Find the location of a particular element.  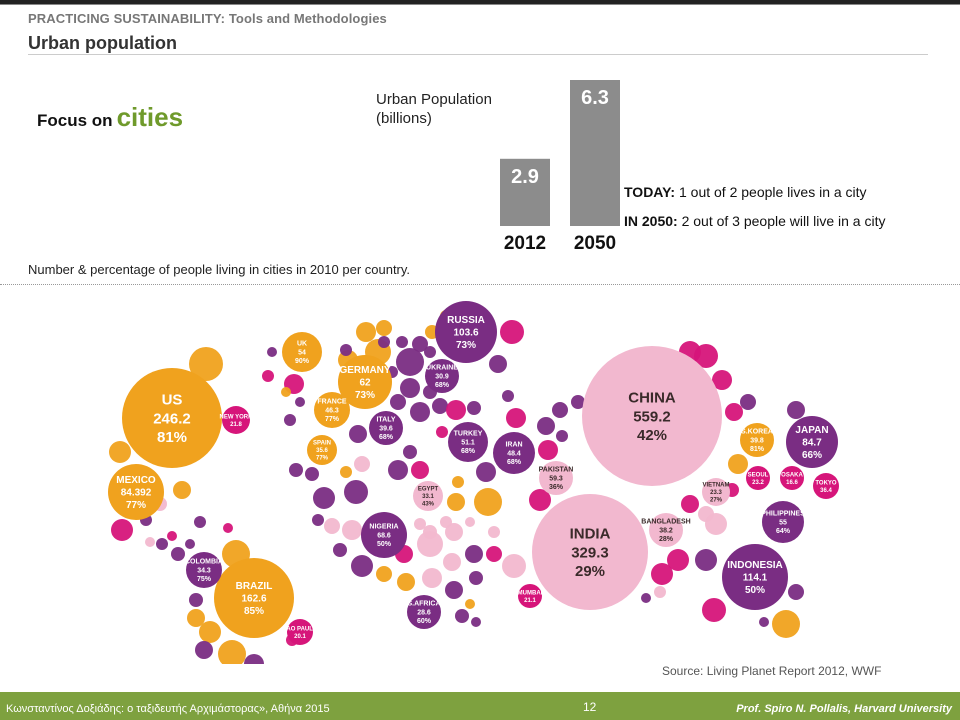

country-bubble-label: 39.6 is located at coordinates (386, 428).